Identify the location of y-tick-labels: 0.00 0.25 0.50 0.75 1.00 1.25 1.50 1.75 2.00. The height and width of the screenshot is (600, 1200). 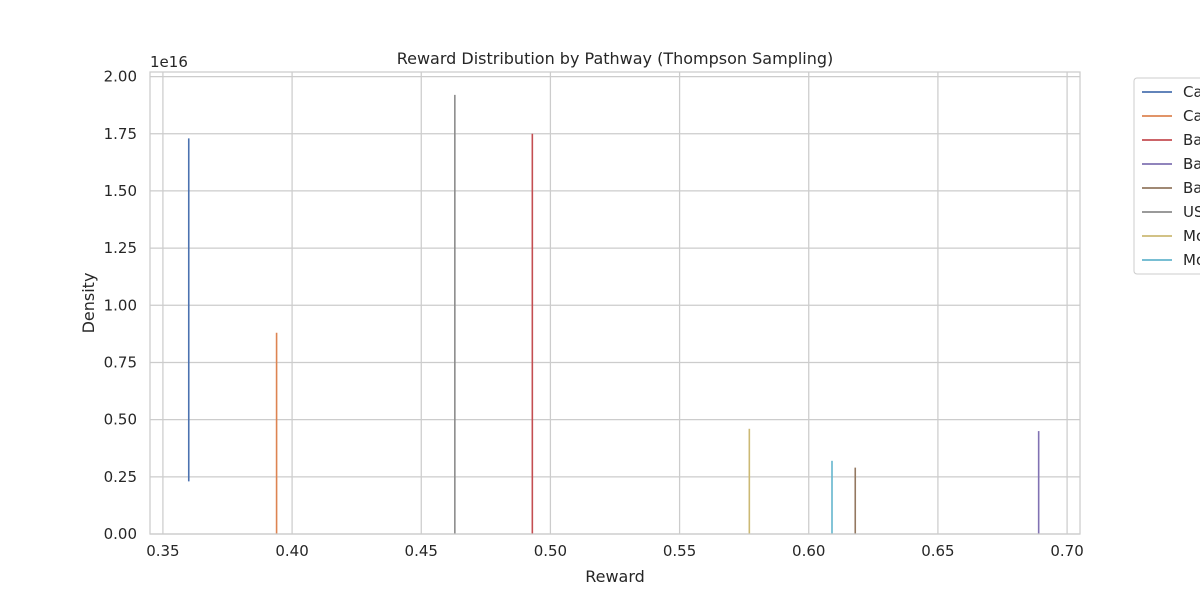
(120, 305).